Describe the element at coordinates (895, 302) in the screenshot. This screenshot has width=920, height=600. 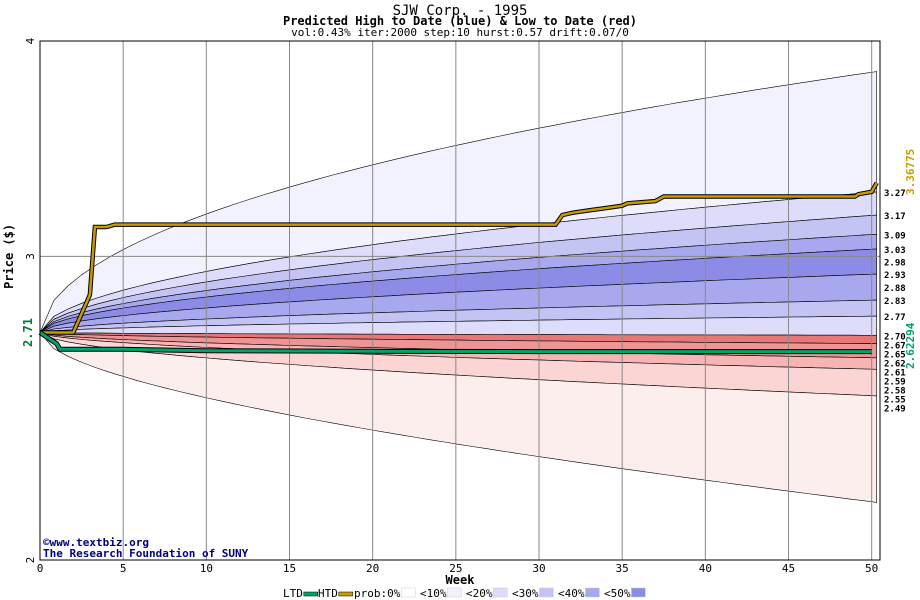
I see `right-value-label: 2.83` at that location.